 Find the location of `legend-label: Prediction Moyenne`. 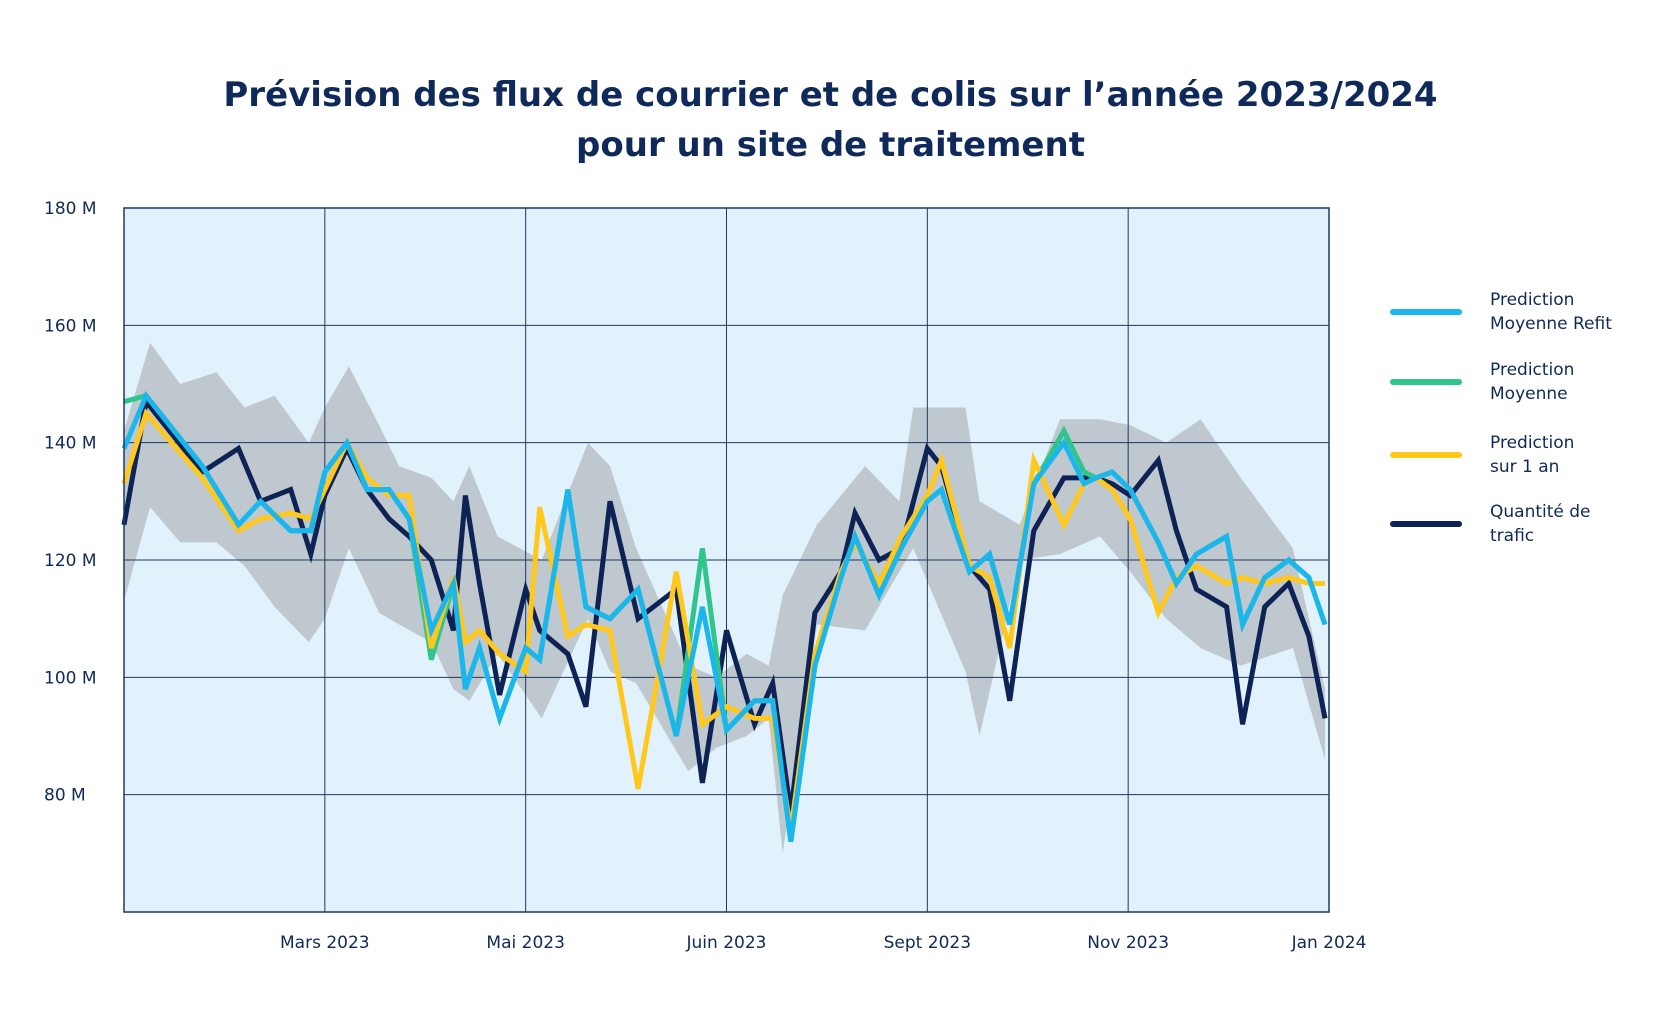

legend-label: Prediction Moyenne is located at coordinates (1575, 382).